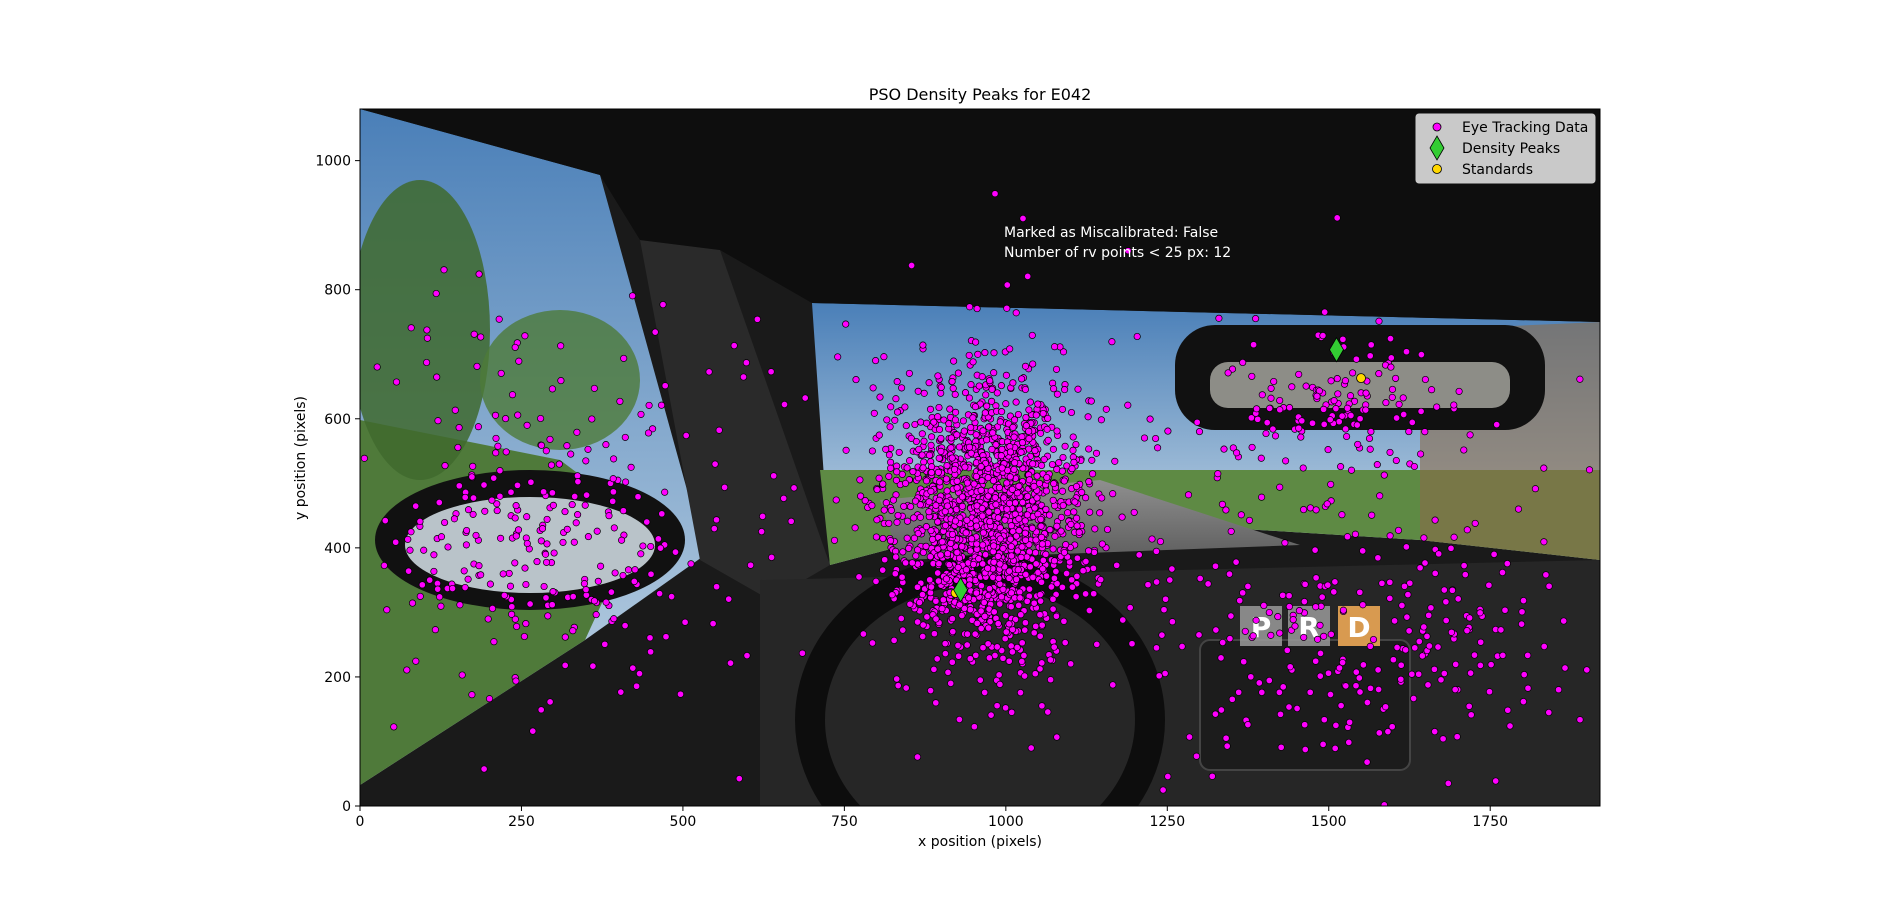 This screenshot has width=1900, height=900. Describe the element at coordinates (980, 842) in the screenshot. I see `x-axis-label: x position (pixels)` at that location.